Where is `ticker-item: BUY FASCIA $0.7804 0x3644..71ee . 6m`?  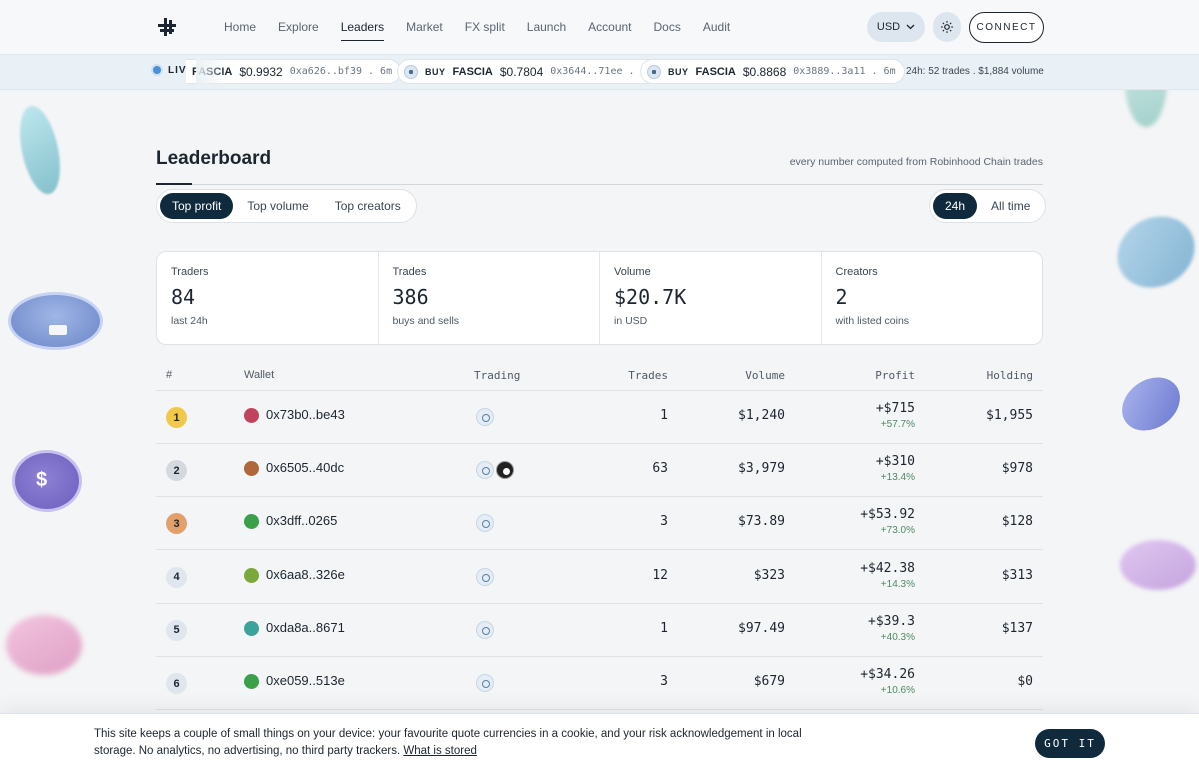
ticker-item: BUY FASCIA $0.7804 0x3644..71ee . 6m is located at coordinates (529, 71).